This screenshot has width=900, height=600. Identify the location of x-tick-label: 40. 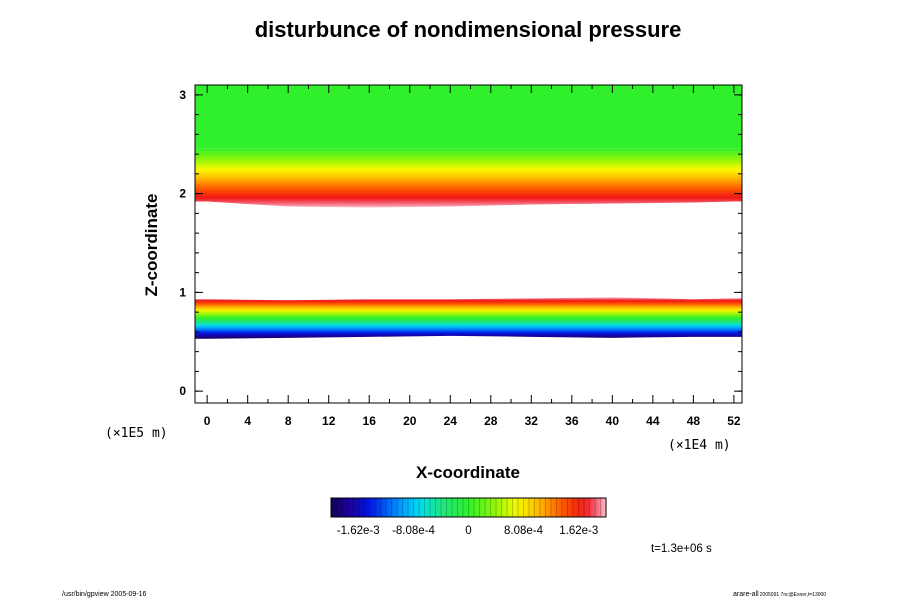
(613, 421).